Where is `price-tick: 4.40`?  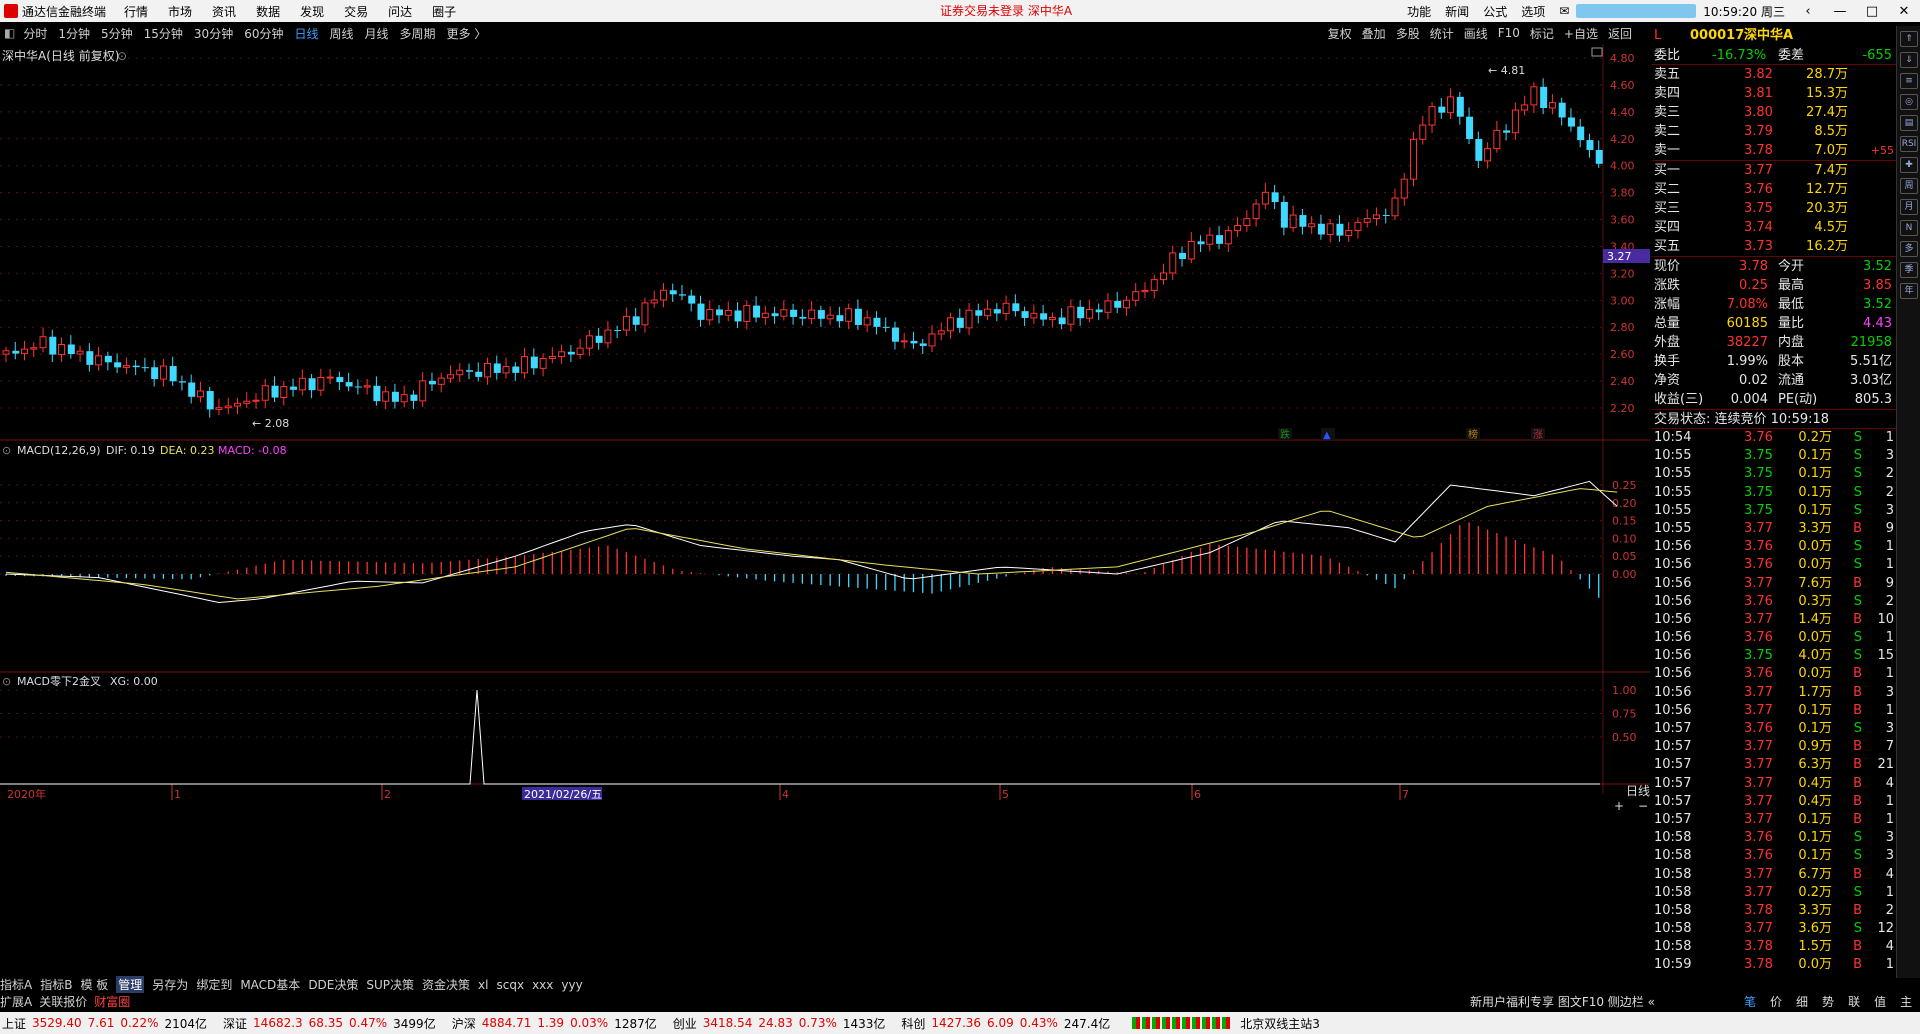
price-tick: 4.40 is located at coordinates (1622, 112).